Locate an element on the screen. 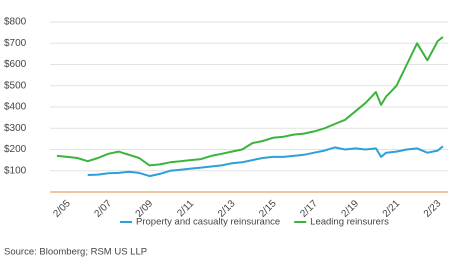  y-tick-label: $700 is located at coordinates (15, 43).